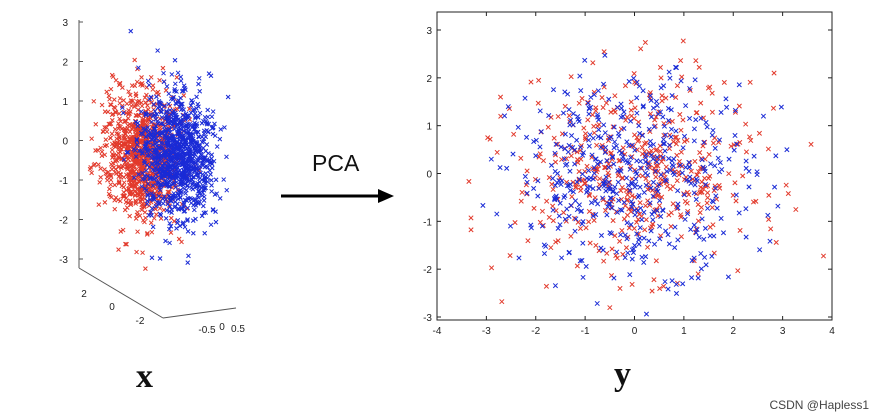  What do you see at coordinates (65, 142) in the screenshot?
I see `z-tick-label: 0` at bounding box center [65, 142].